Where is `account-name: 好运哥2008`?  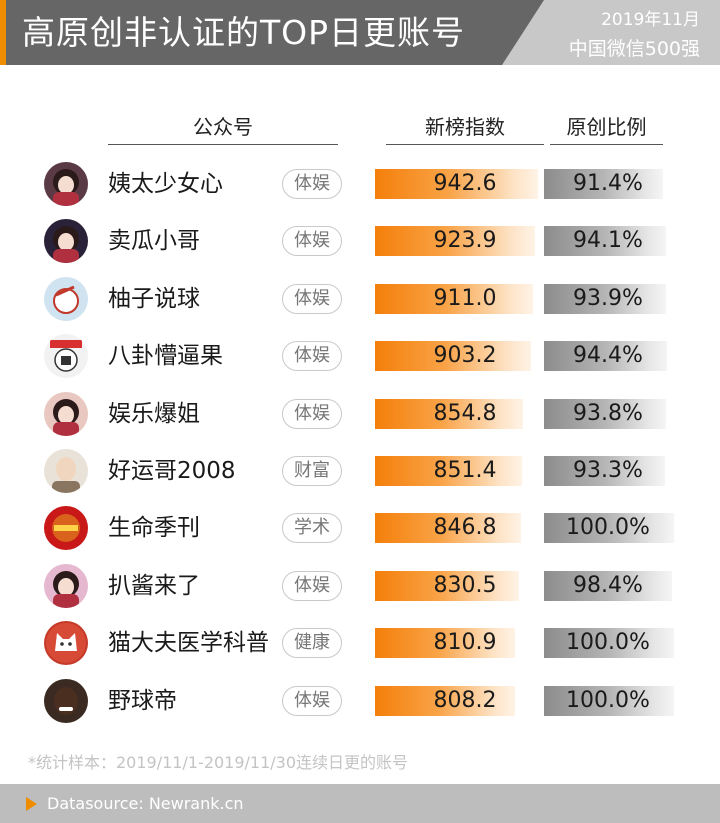 account-name: 好运哥2008 is located at coordinates (172, 471).